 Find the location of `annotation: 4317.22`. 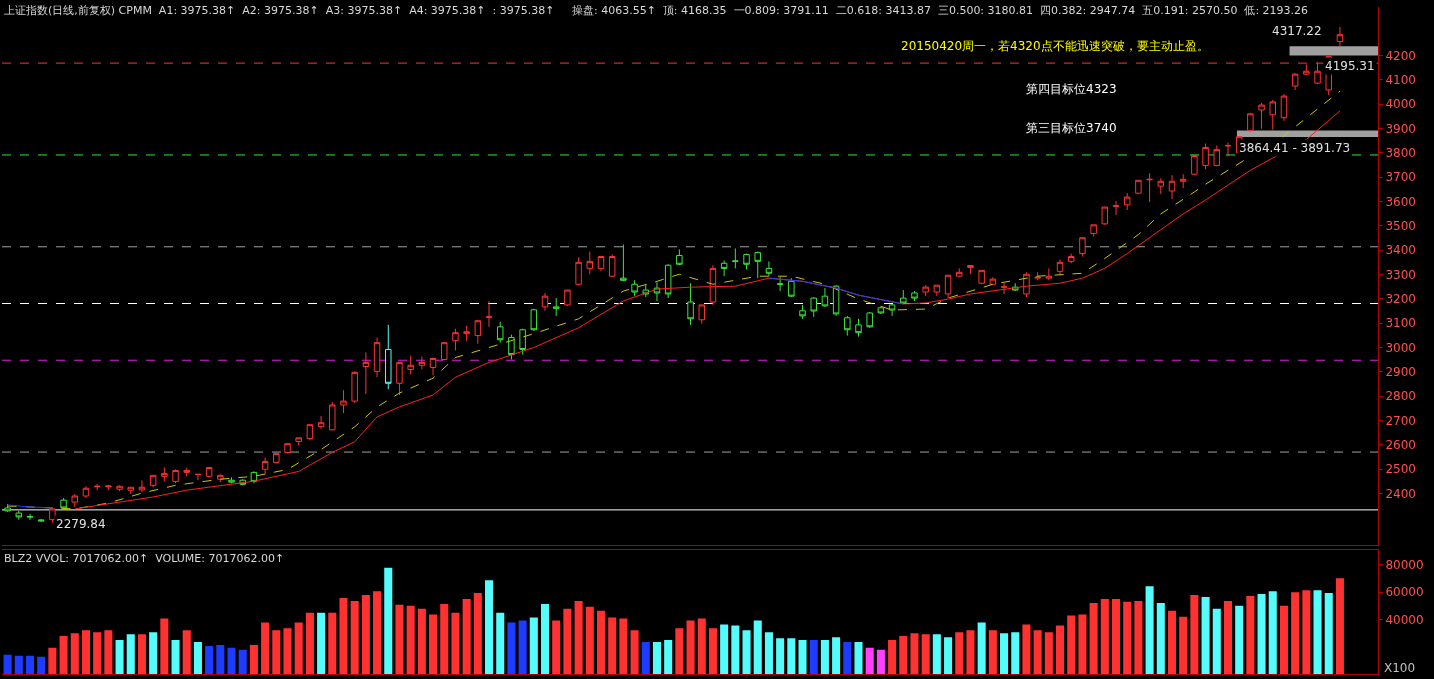

annotation: 4317.22 is located at coordinates (1297, 31).